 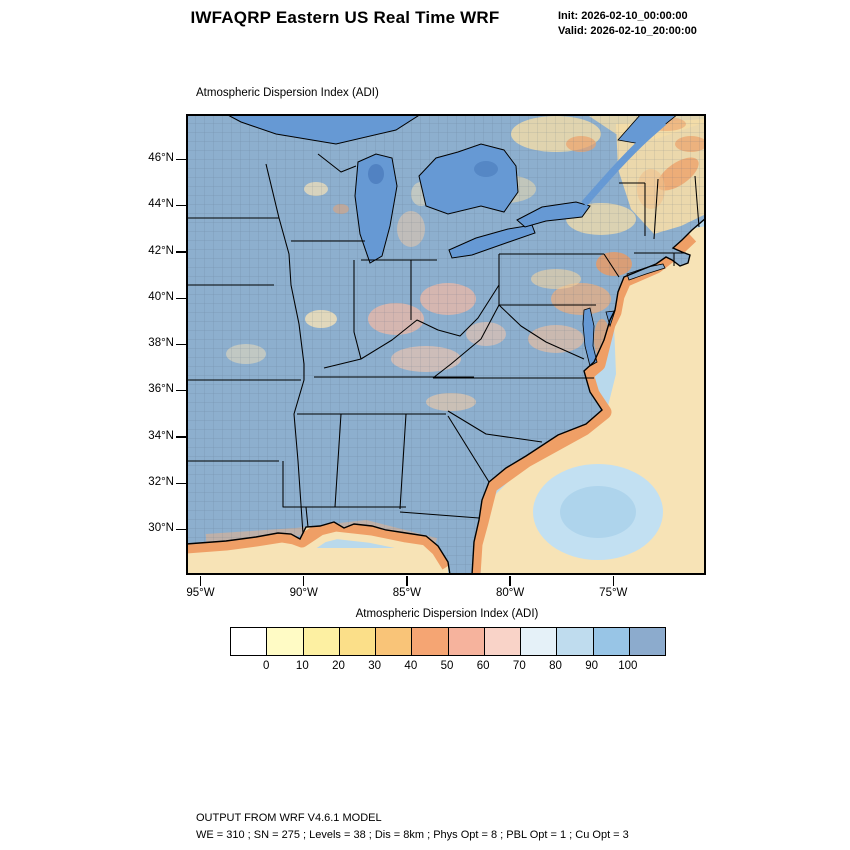 I want to click on colorbar-tick-label: 0, so click(x=266, y=666).